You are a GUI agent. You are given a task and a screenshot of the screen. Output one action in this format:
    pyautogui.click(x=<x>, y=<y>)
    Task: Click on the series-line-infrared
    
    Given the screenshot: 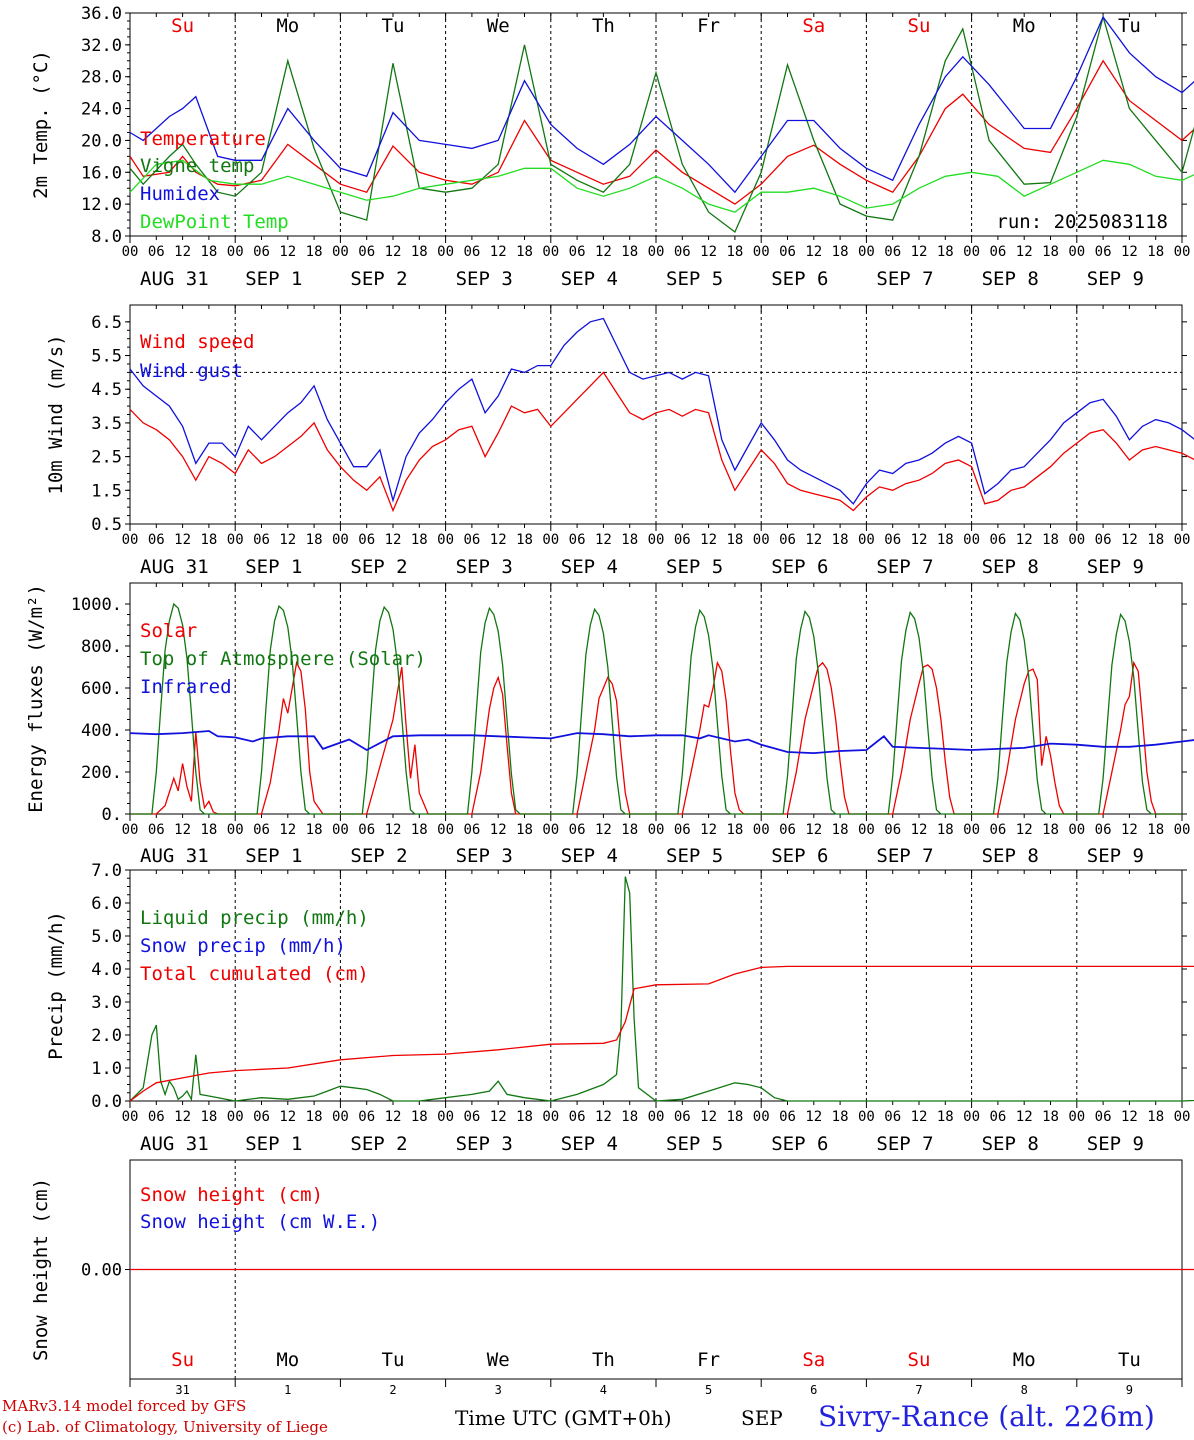 What is the action you would take?
    pyautogui.click(x=661, y=742)
    